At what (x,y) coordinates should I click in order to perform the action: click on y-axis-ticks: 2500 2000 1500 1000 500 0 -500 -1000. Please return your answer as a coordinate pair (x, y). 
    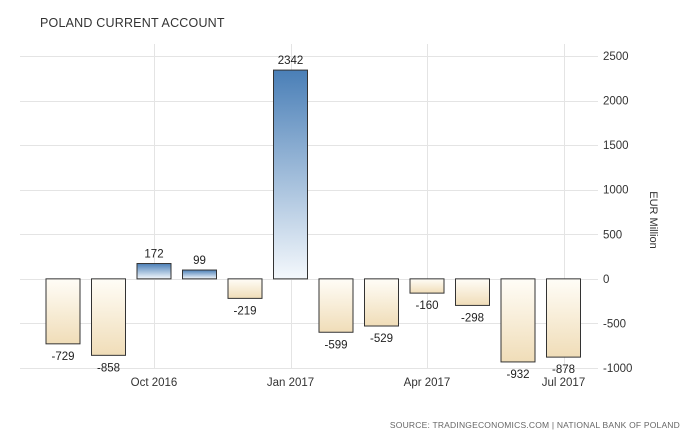
    Looking at the image, I should click on (617, 213).